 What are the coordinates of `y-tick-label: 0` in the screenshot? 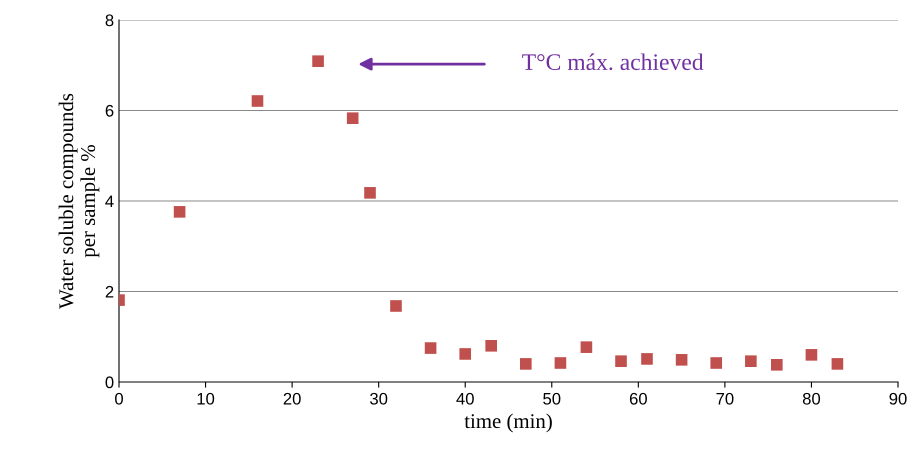 It's located at (110, 382).